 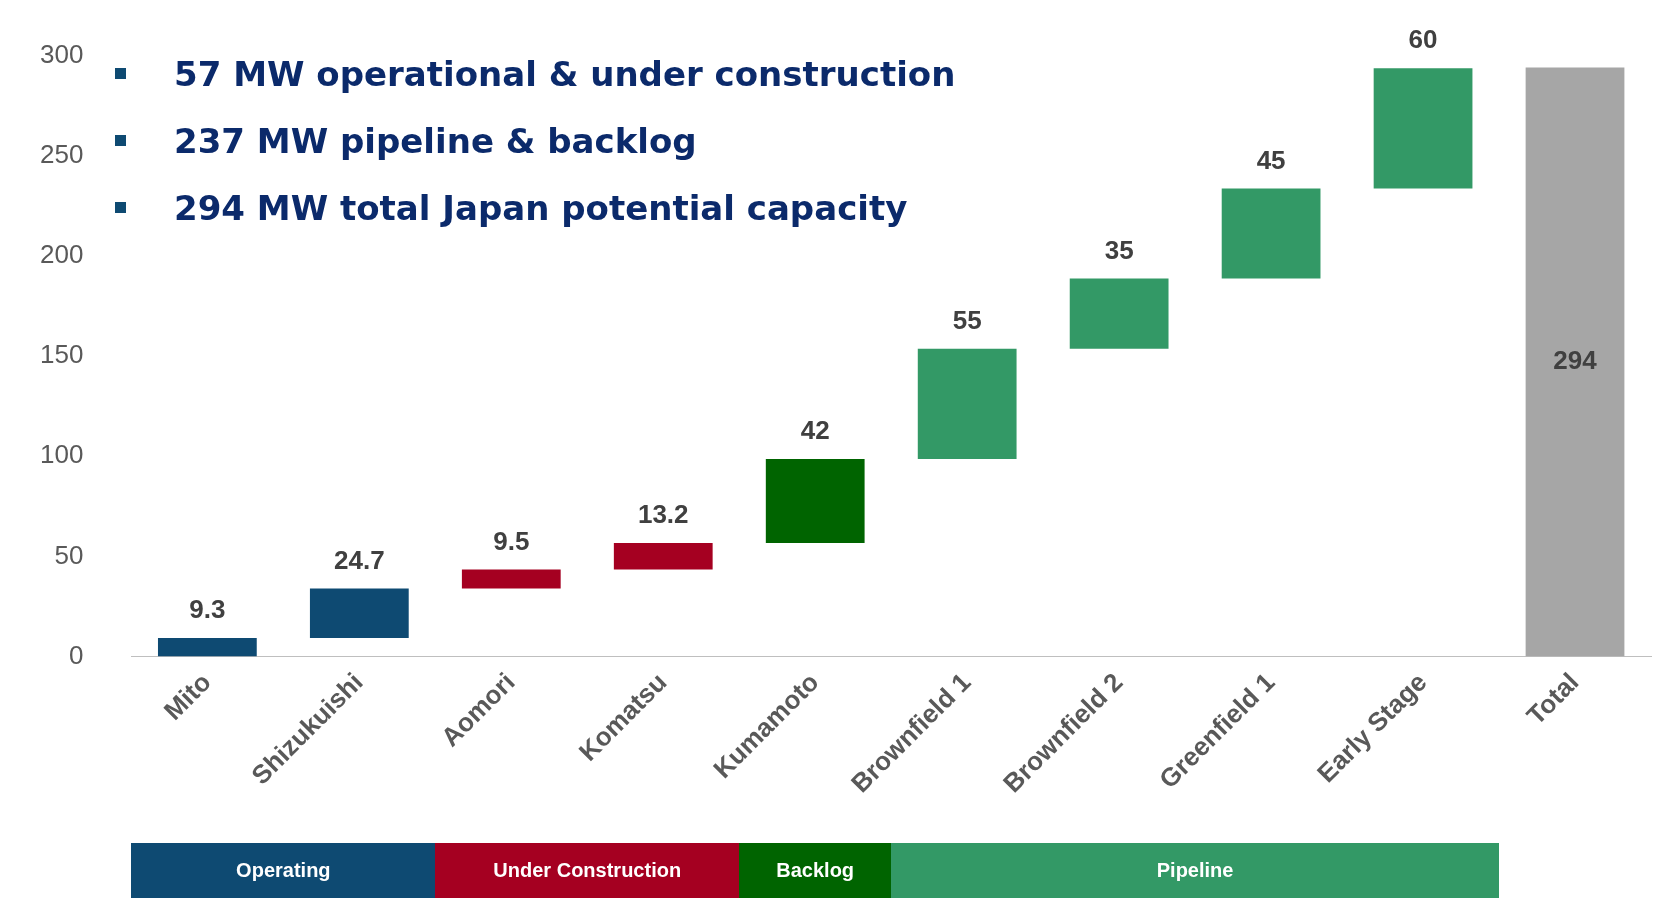 What do you see at coordinates (76, 654) in the screenshot?
I see `y-tick-label: 0` at bounding box center [76, 654].